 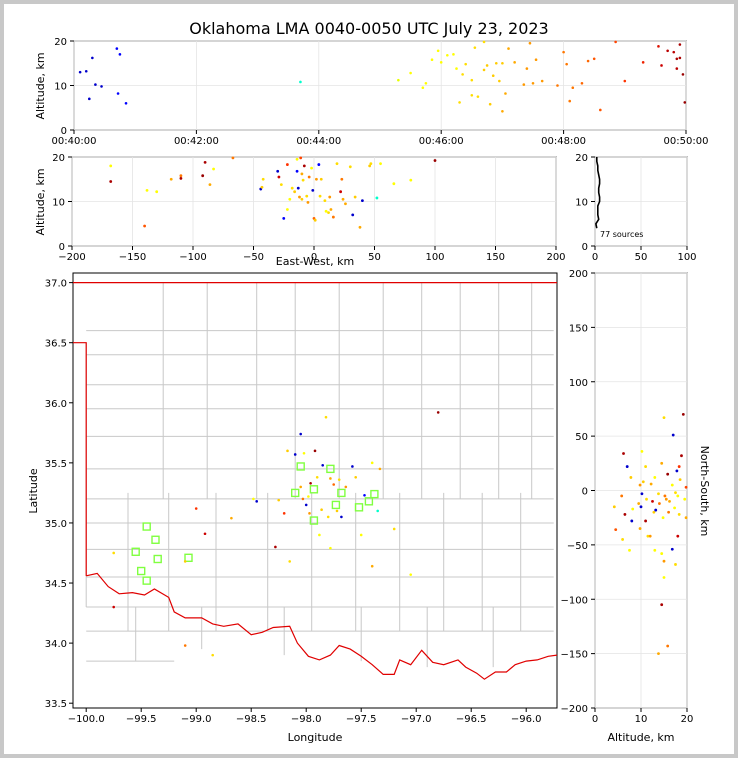 What do you see at coordinates (56, 344) in the screenshot?
I see `latitude-tick-label: 36.5` at bounding box center [56, 344].